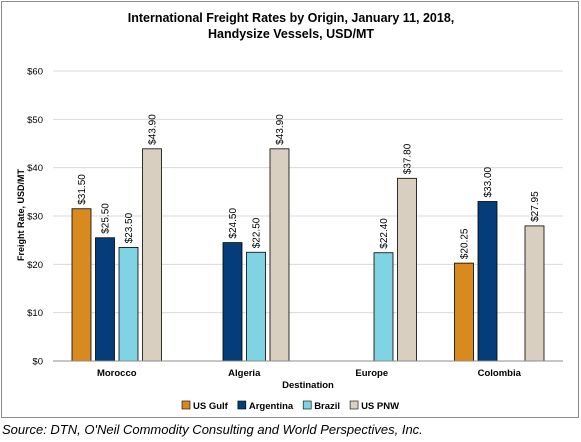 This screenshot has height=442, width=581. Describe the element at coordinates (271, 406) in the screenshot. I see `legend-label: Argentina` at that location.